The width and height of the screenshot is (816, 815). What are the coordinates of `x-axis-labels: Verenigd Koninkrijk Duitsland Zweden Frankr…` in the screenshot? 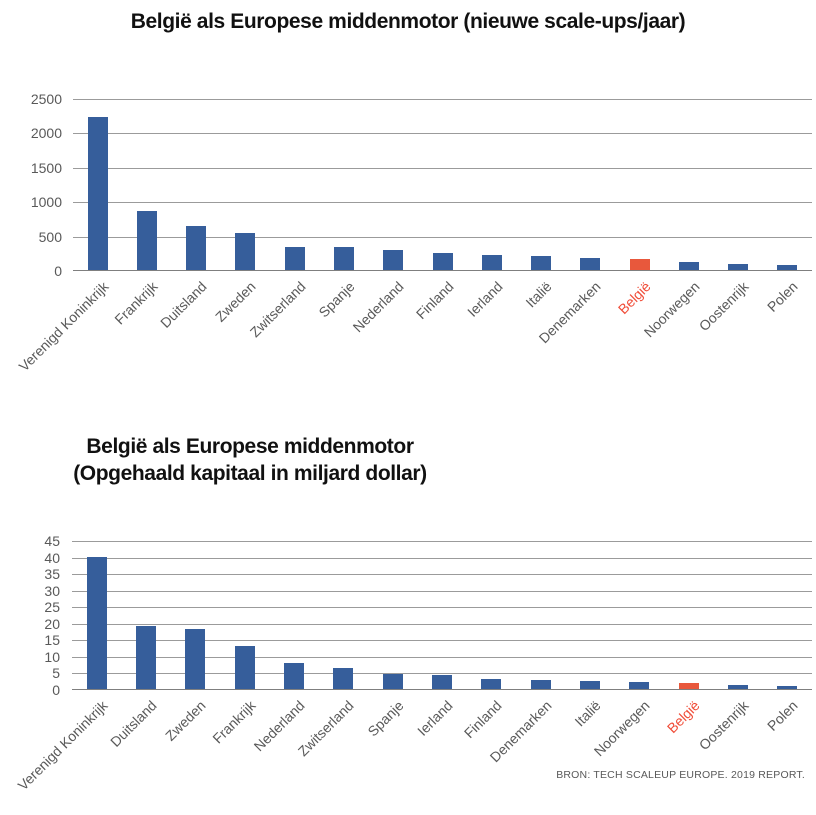 It's located at (413, 746).